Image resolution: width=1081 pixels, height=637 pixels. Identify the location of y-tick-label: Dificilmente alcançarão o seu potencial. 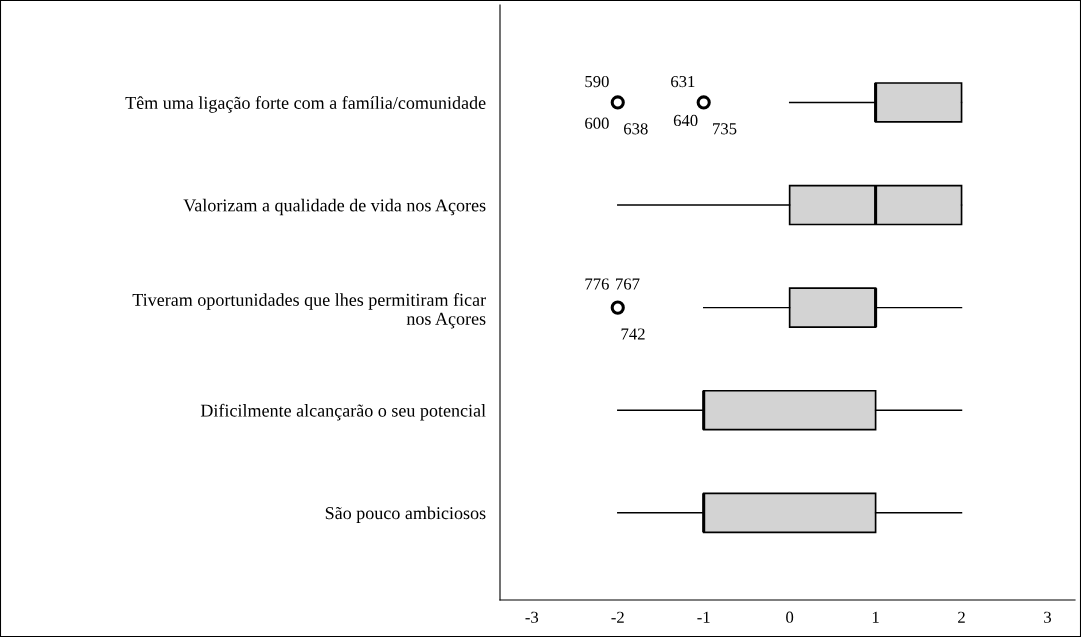
(343, 412).